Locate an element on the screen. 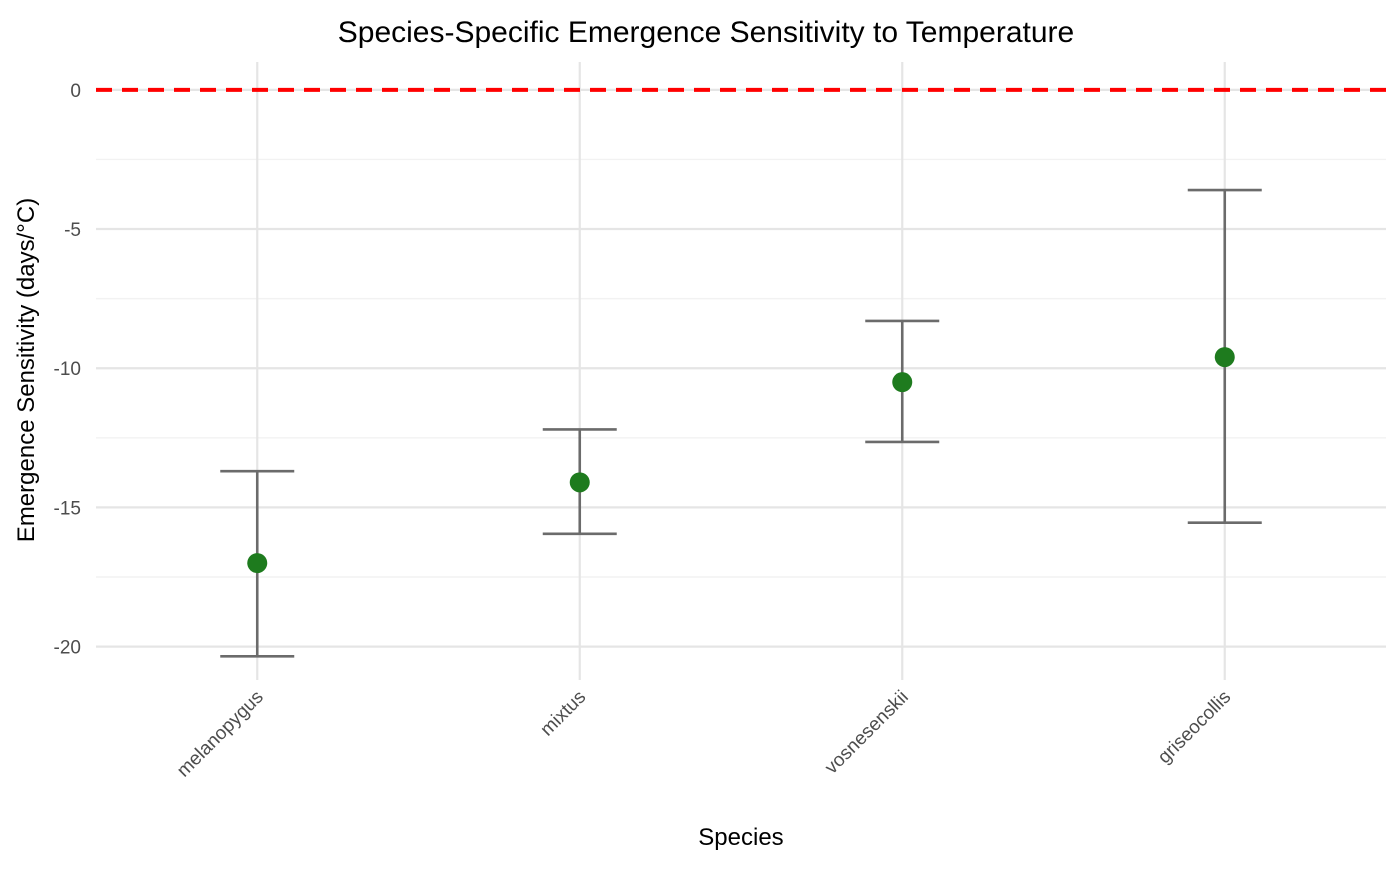 The width and height of the screenshot is (1400, 870). y-tick-labels: 0 -5 -10 -15 -20 is located at coordinates (67, 370).